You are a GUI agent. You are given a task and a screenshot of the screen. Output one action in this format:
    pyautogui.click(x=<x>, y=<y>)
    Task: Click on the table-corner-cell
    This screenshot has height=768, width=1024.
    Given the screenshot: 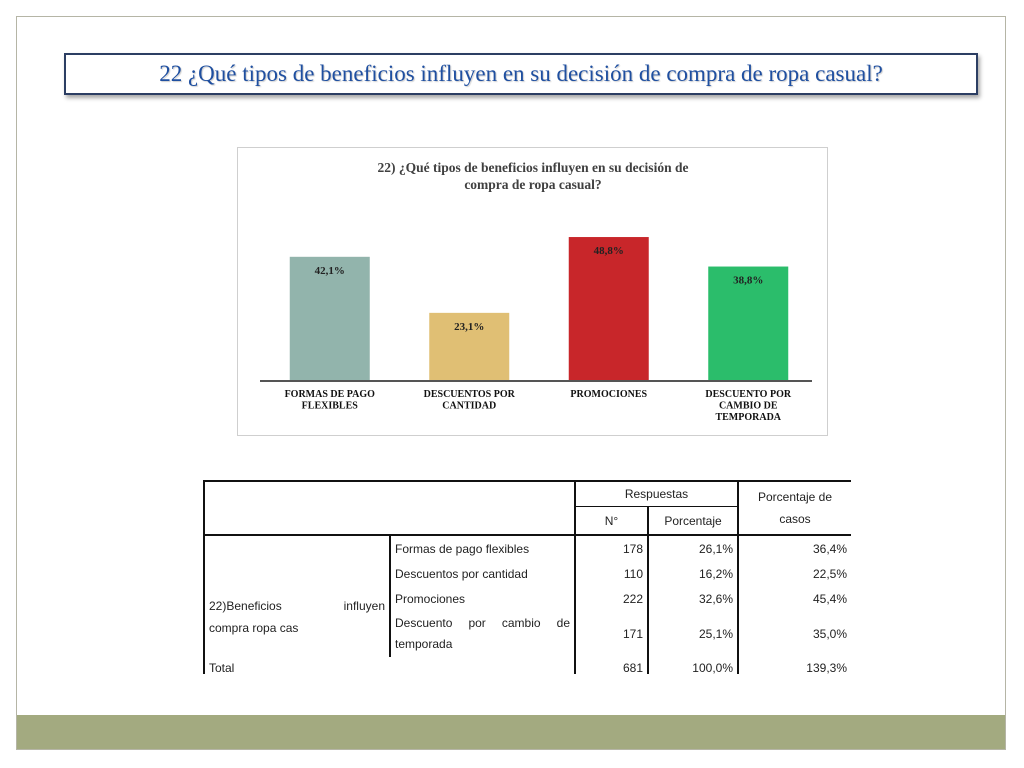 What is the action you would take?
    pyautogui.click(x=389, y=508)
    